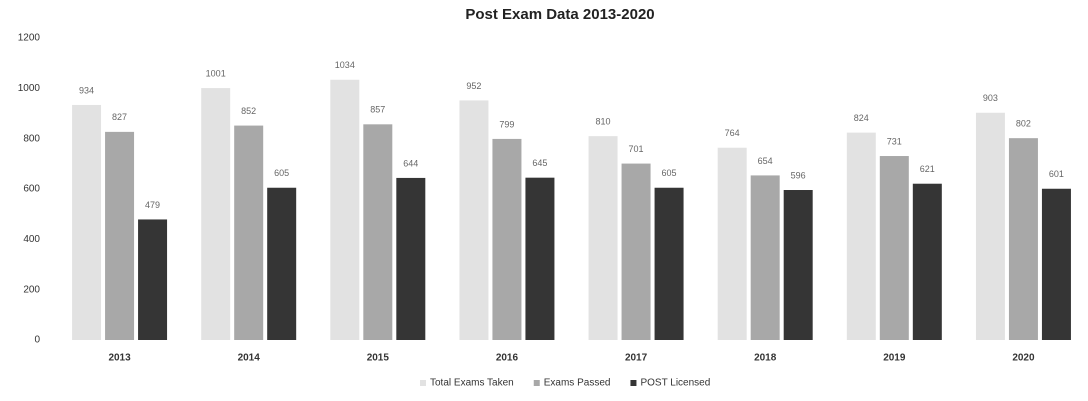 This screenshot has height=401, width=1088. I want to click on data-label: 903, so click(990, 98).